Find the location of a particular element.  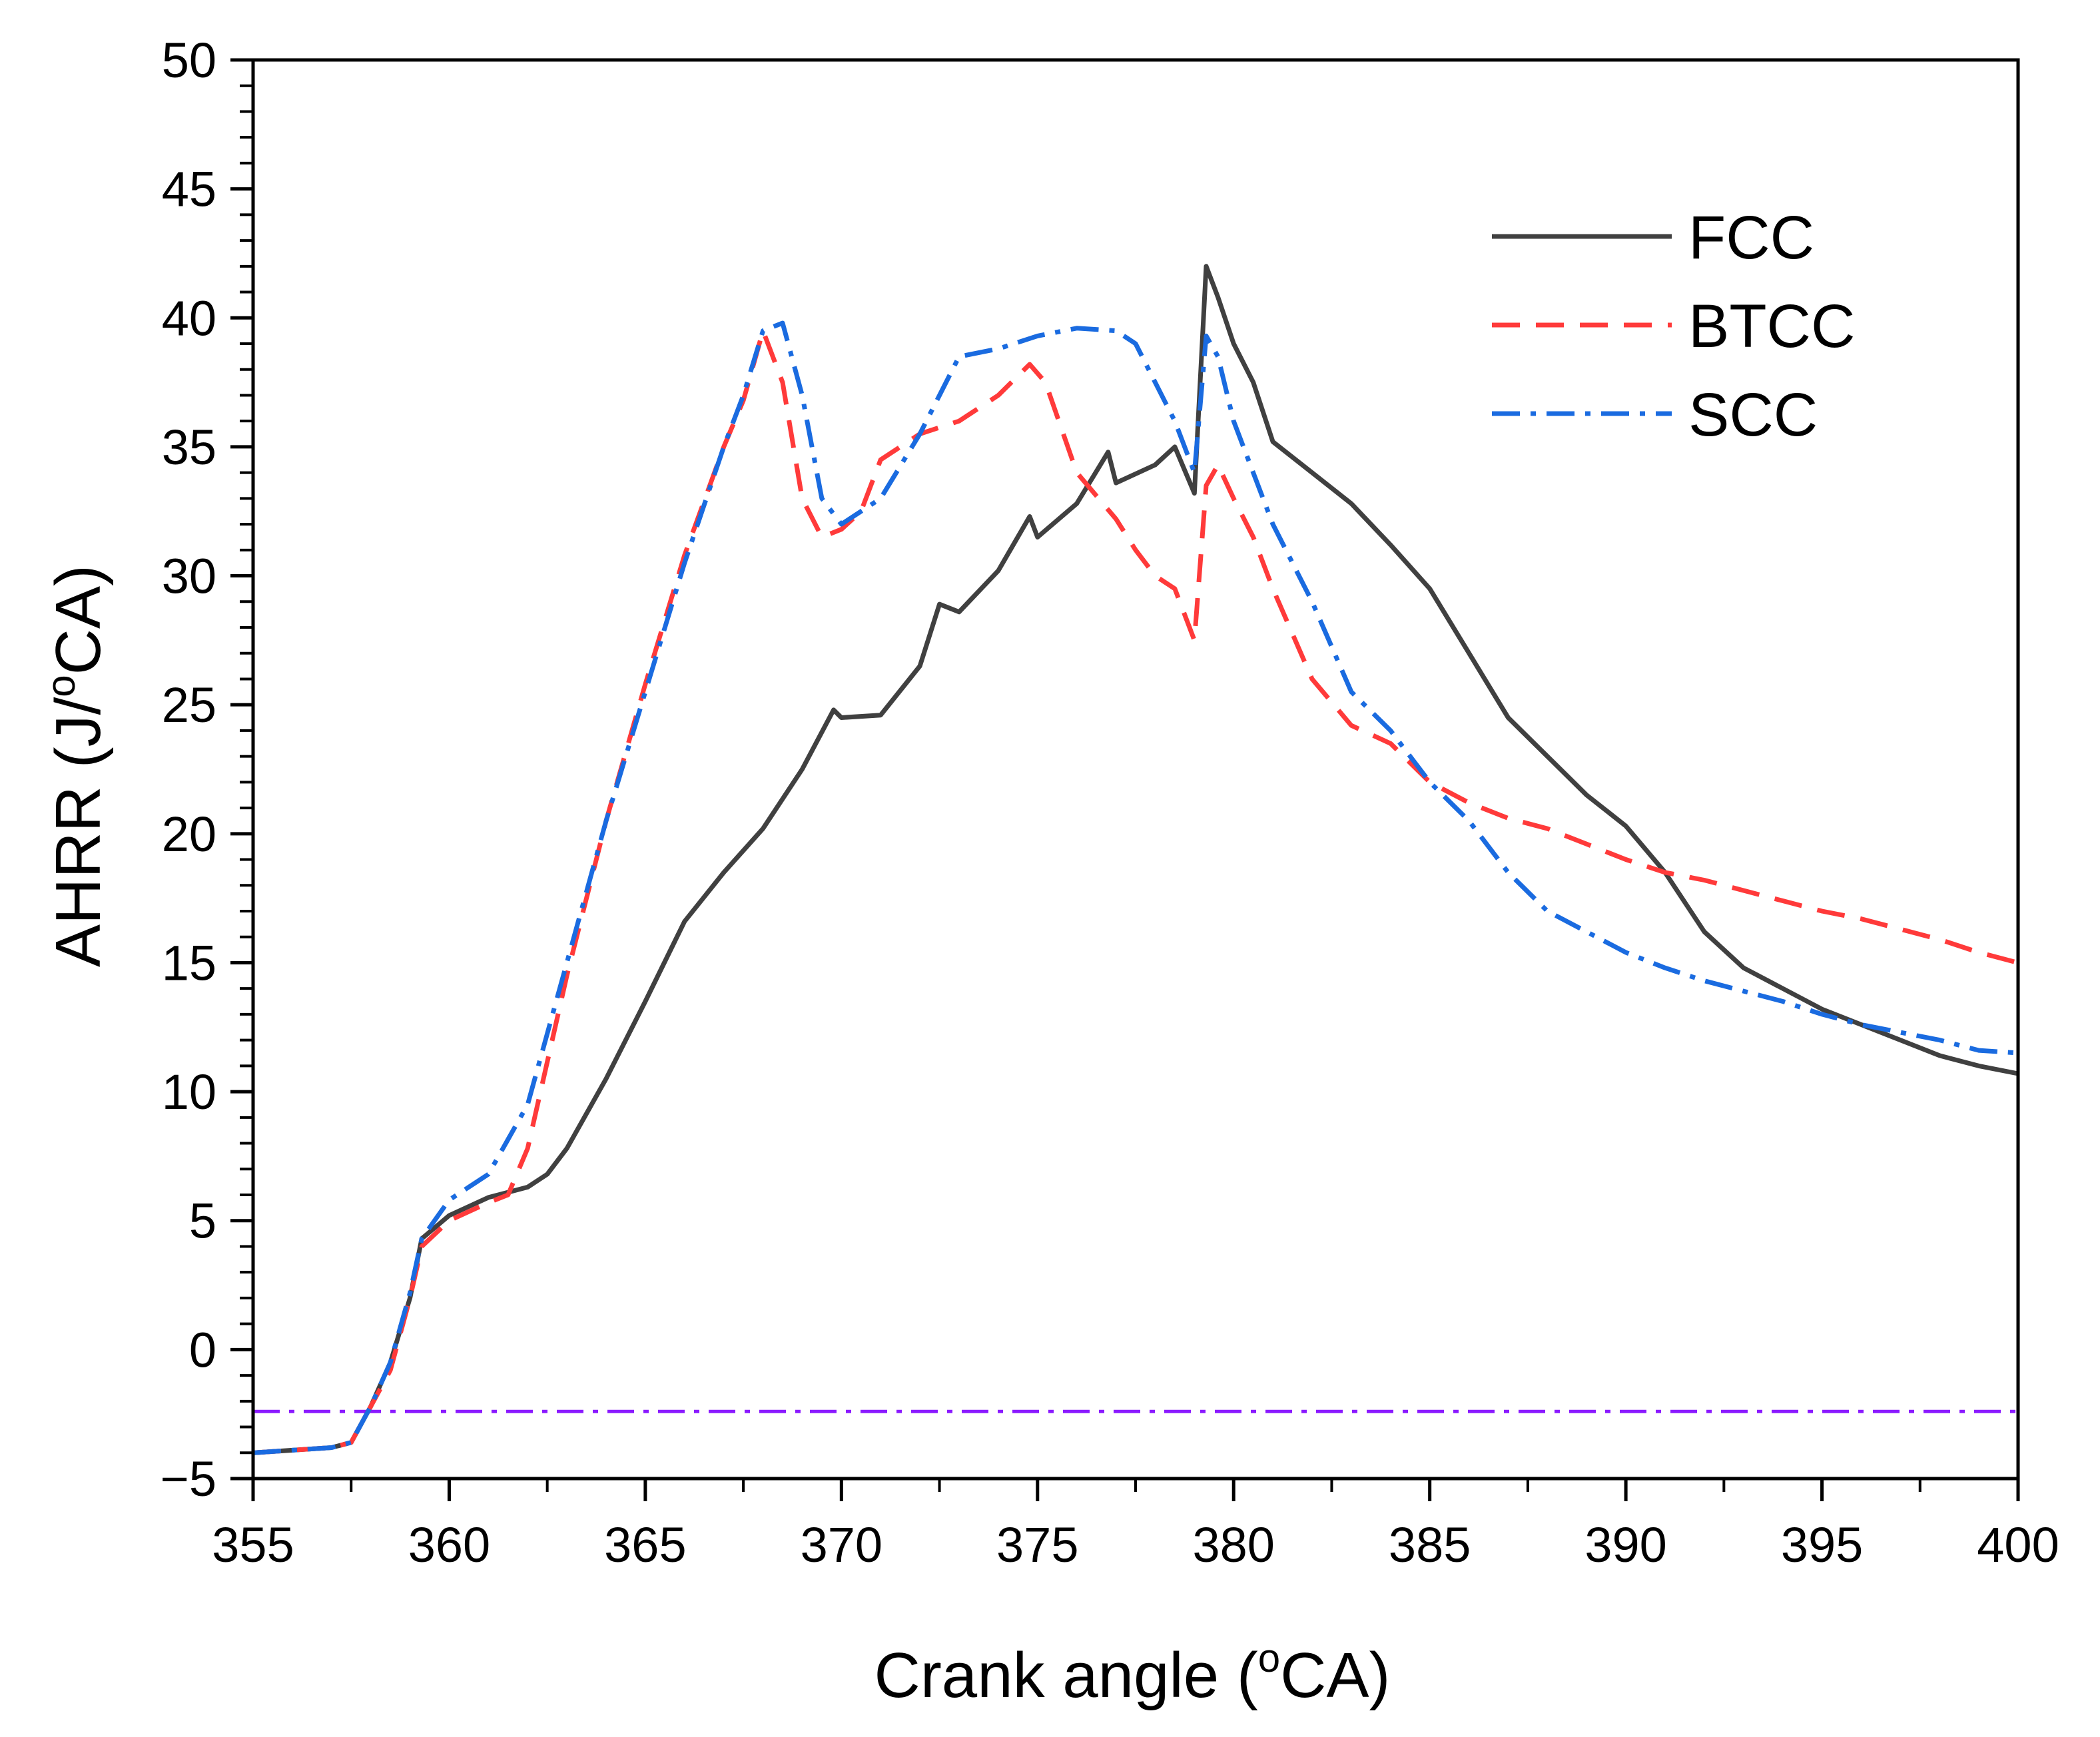

legend: FCC BTCC SCC is located at coordinates (1673, 326).